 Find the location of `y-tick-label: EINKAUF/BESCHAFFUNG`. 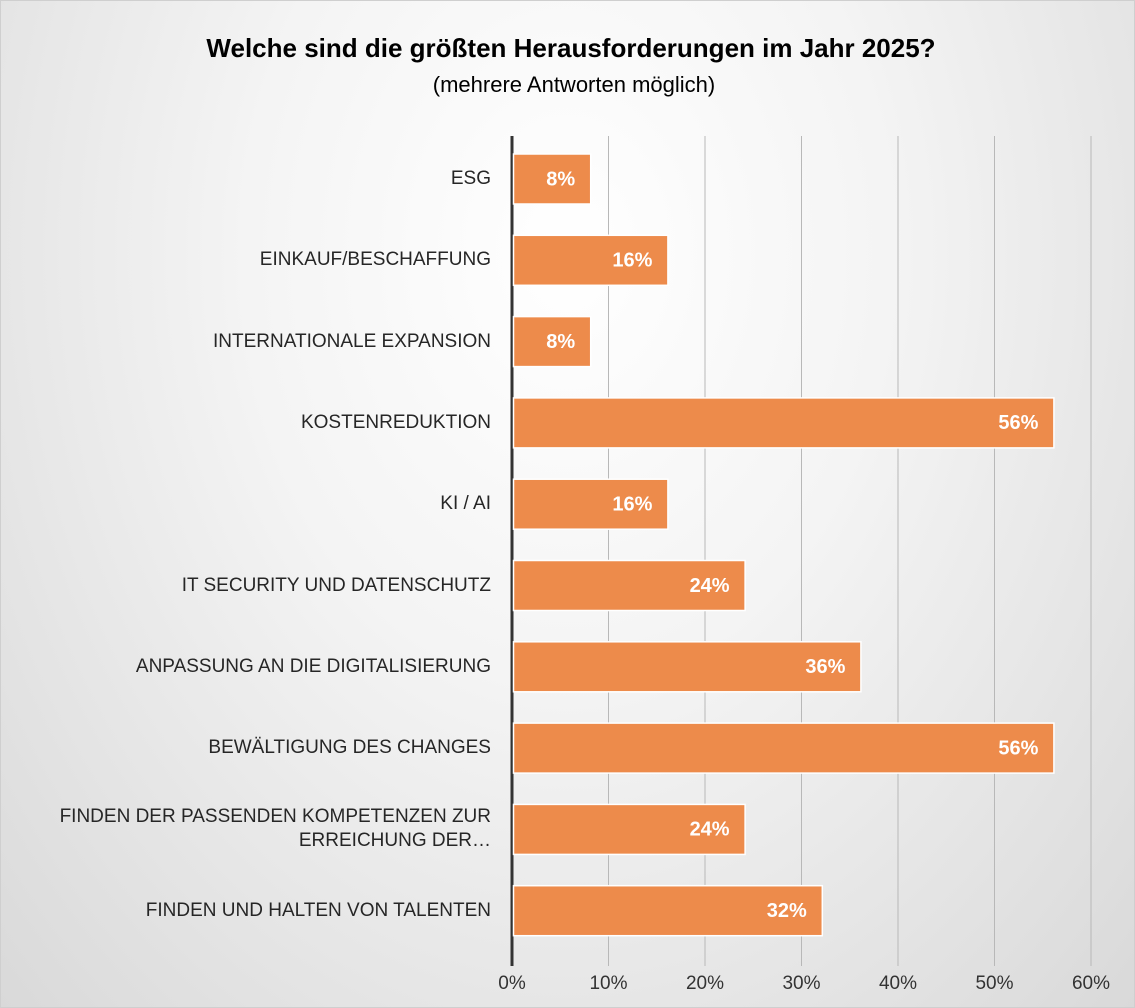

y-tick-label: EINKAUF/BESCHAFFUNG is located at coordinates (375, 260).